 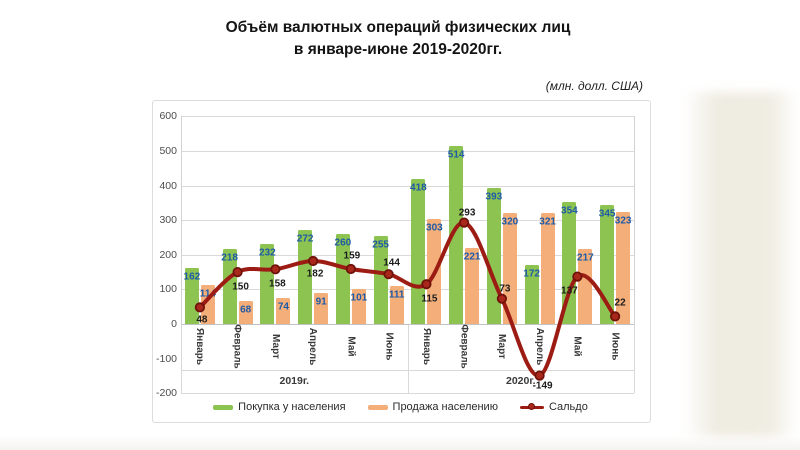 I want to click on plot-right-border, so click(x=634, y=254).